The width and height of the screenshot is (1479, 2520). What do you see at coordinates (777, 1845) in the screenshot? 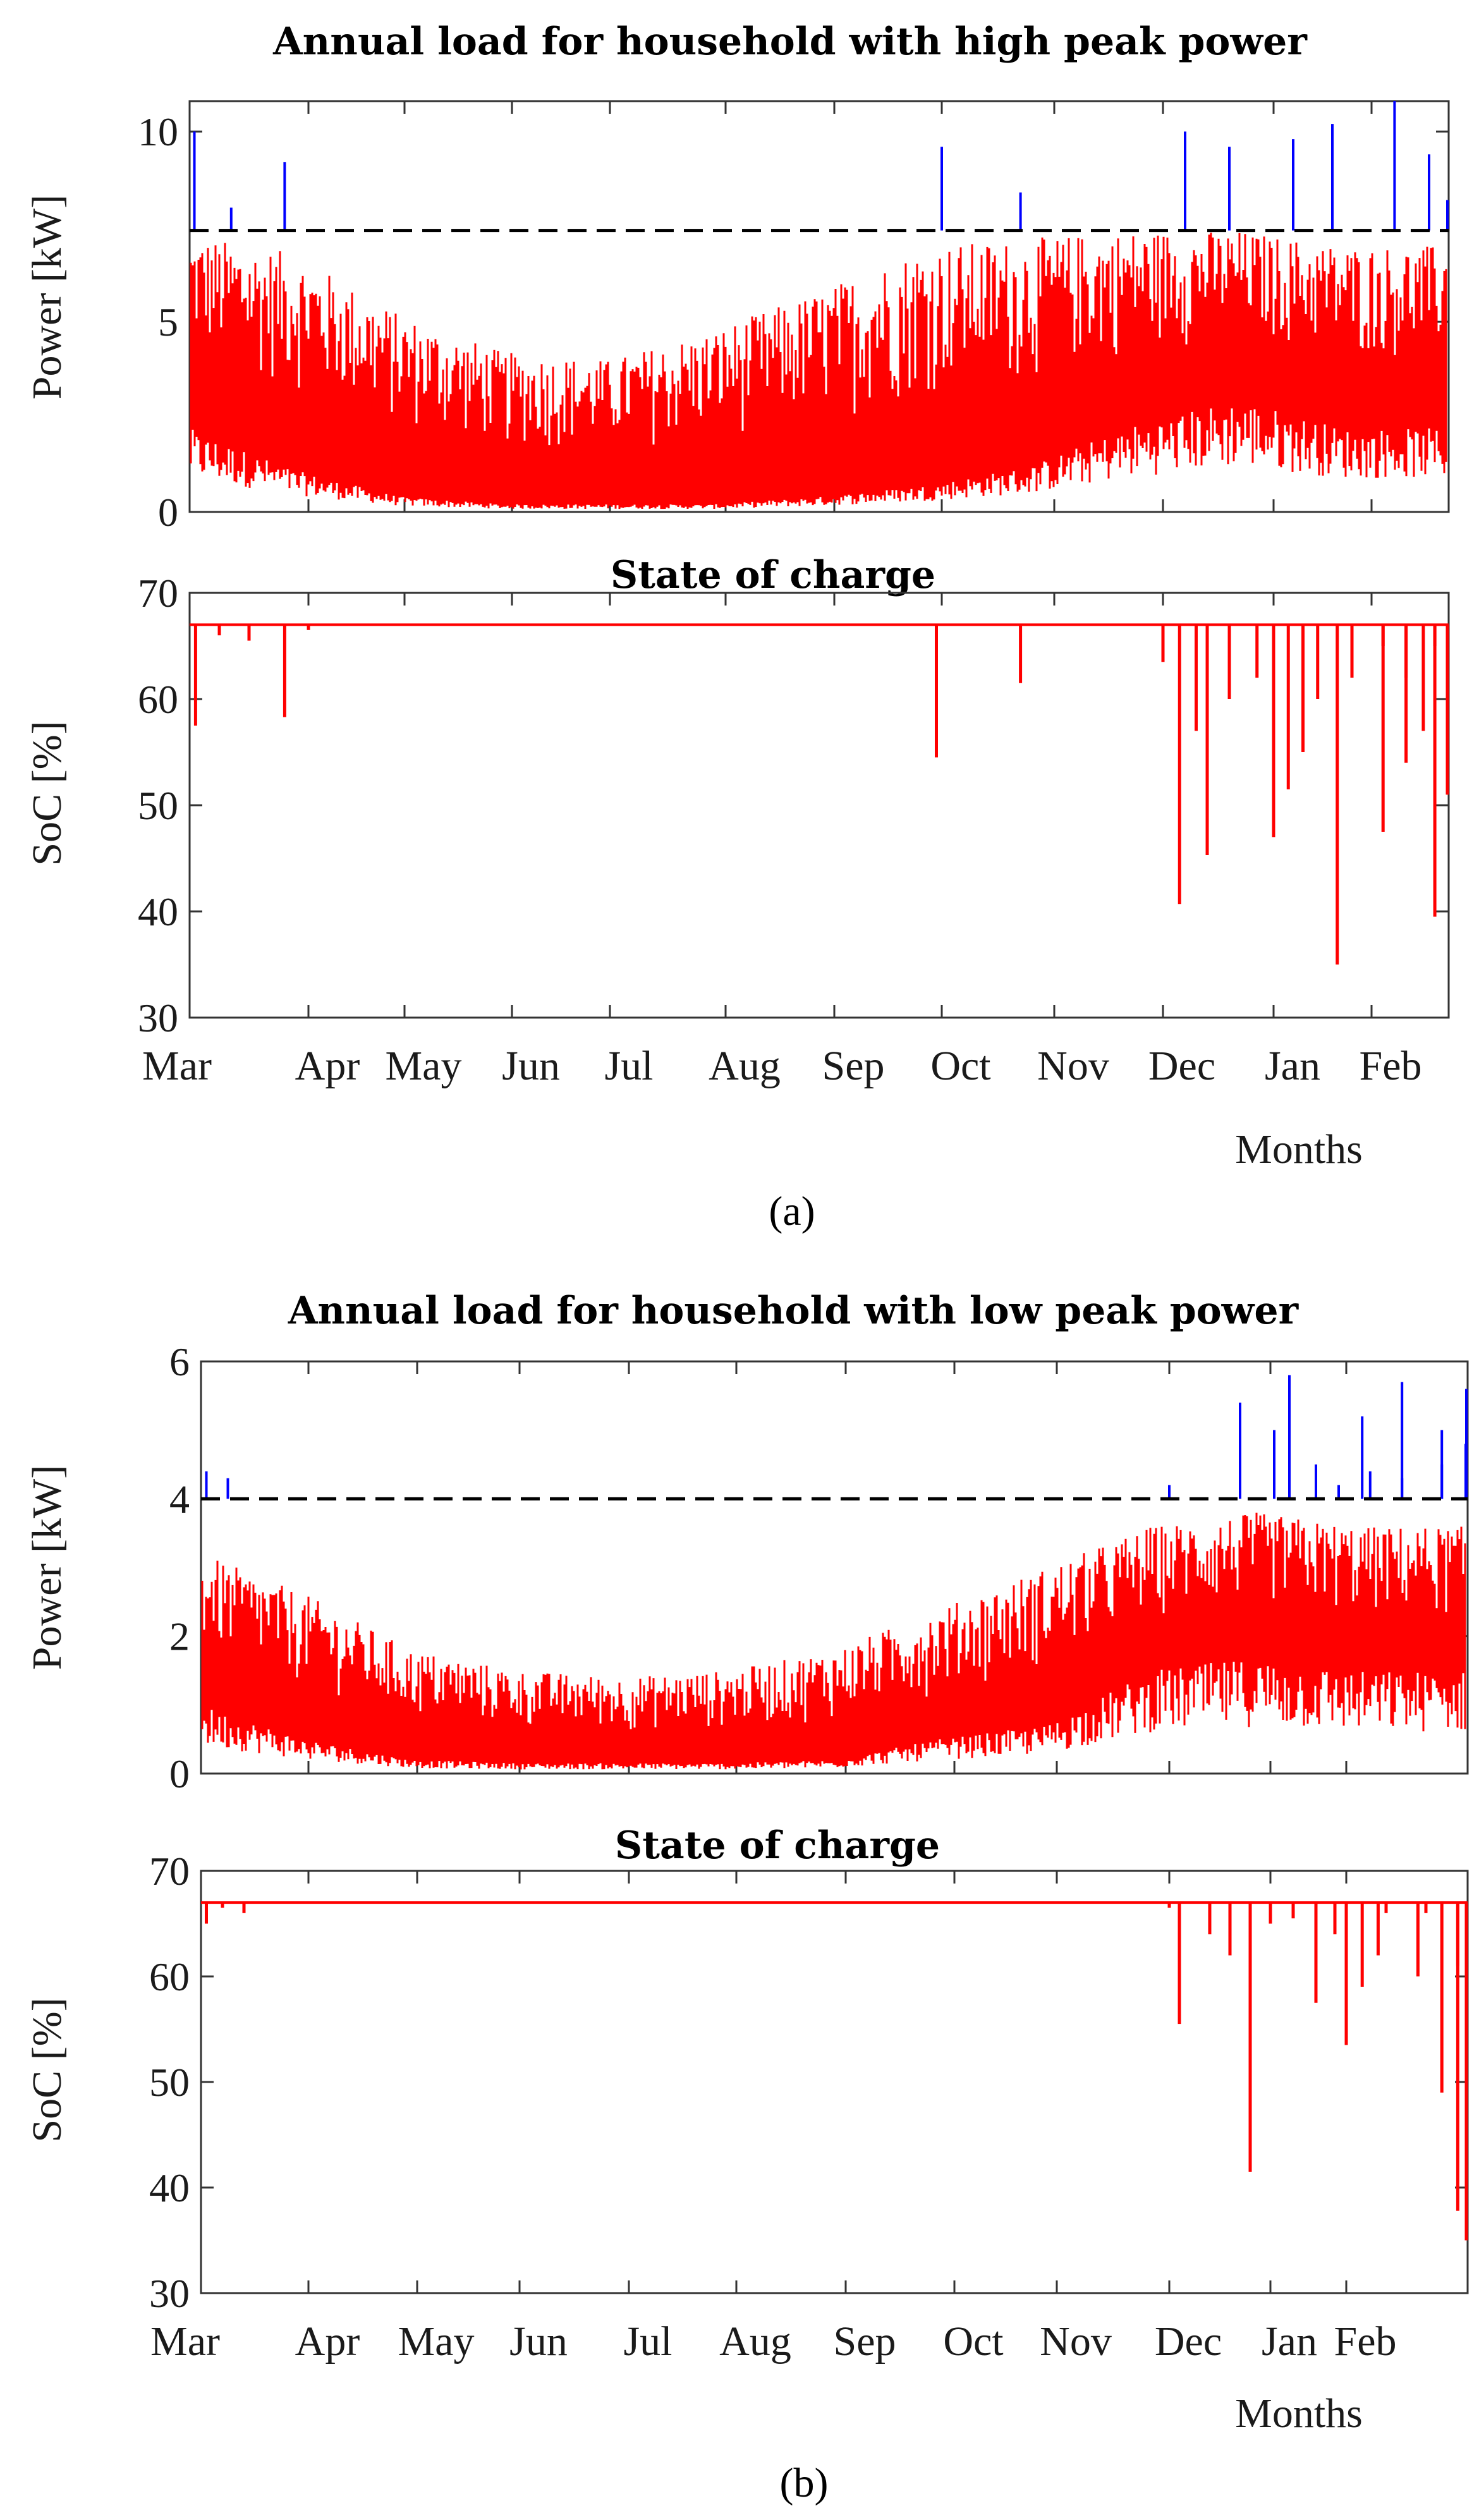
I see `chart-title-b-soc: State of charge` at bounding box center [777, 1845].